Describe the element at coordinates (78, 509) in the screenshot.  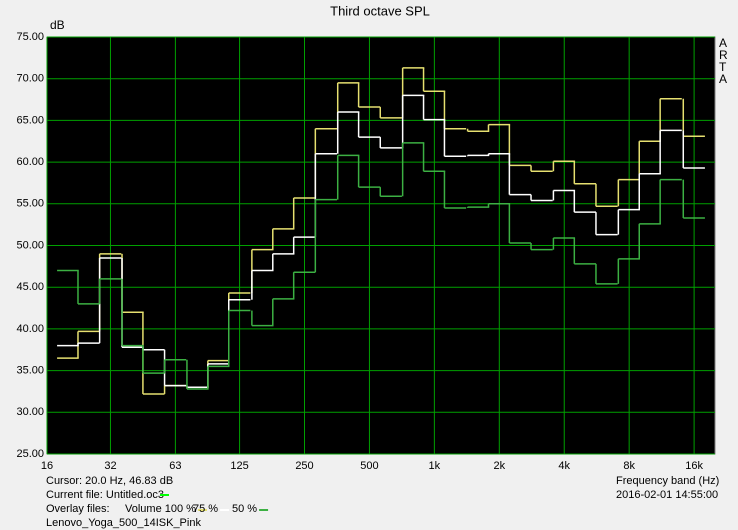
I see `overlay-label: Overlay files:` at that location.